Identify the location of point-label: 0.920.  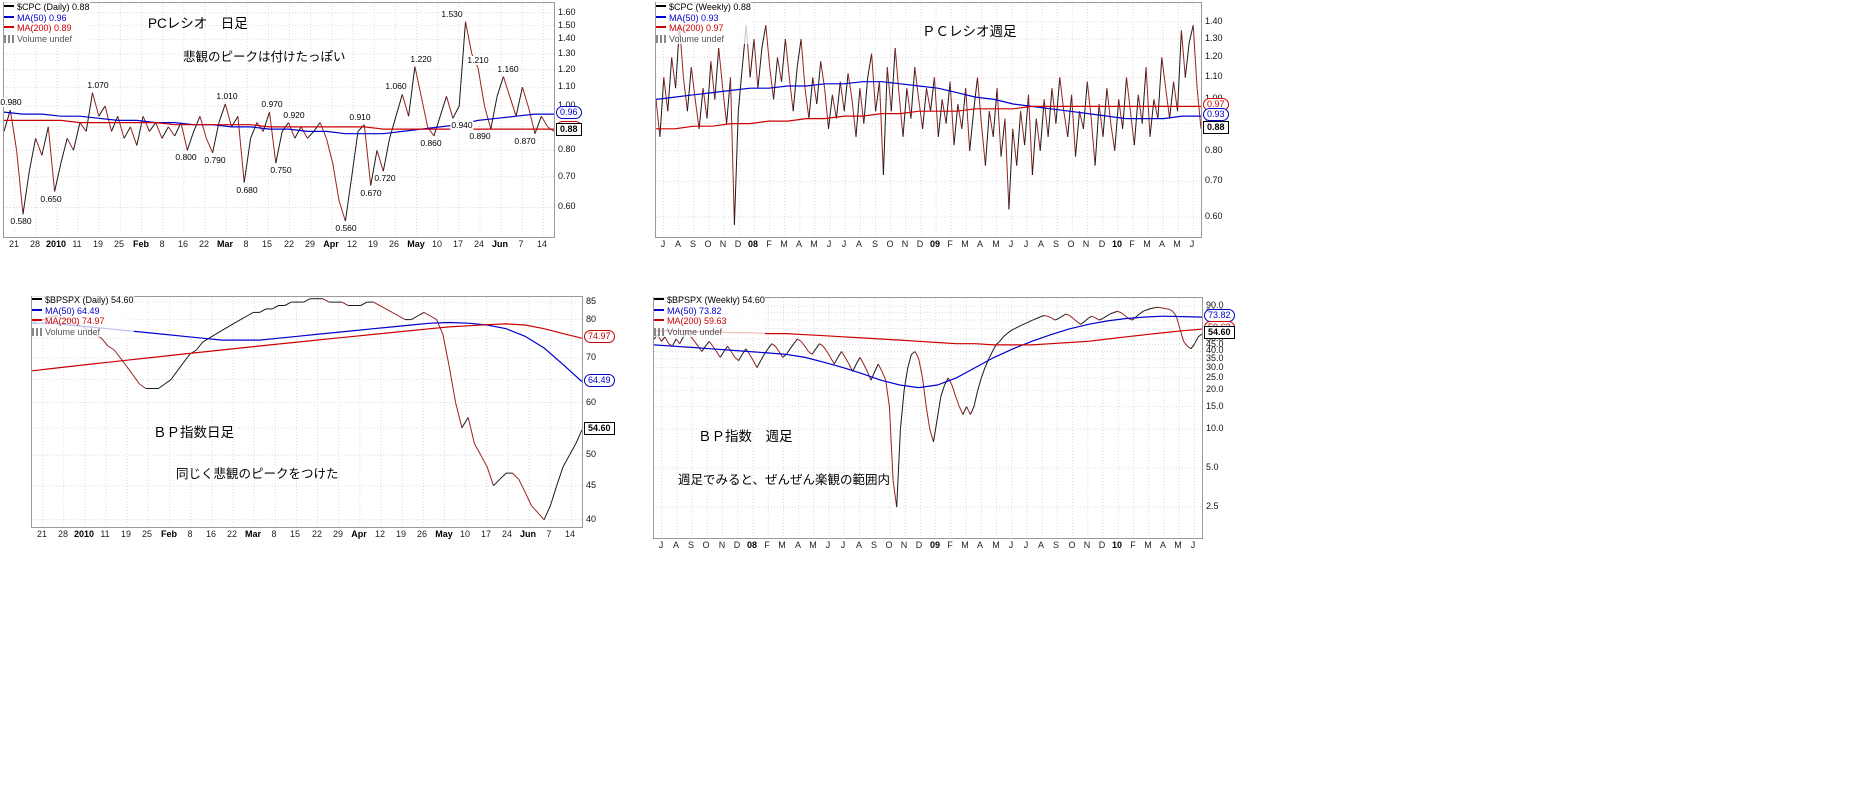
(294, 115).